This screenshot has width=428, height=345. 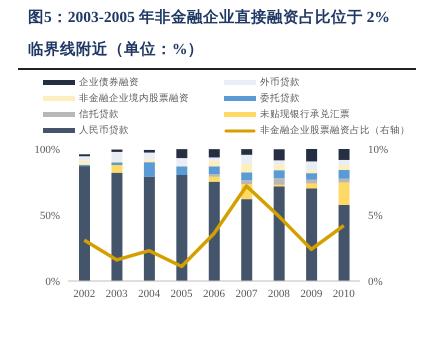 I want to click on x-tick-label: 2008, so click(x=279, y=294).